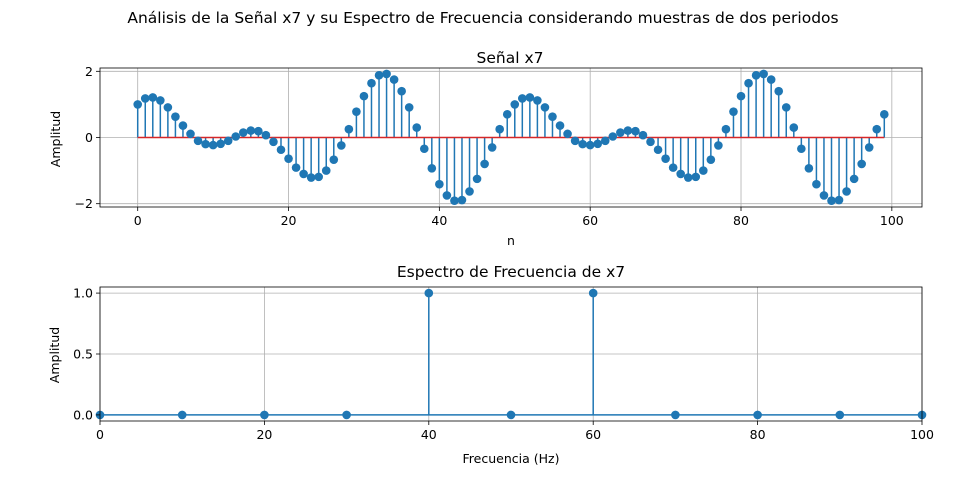 The image size is (965, 480). I want to click on signal-plot-ytick-label: 2, so click(89, 71).